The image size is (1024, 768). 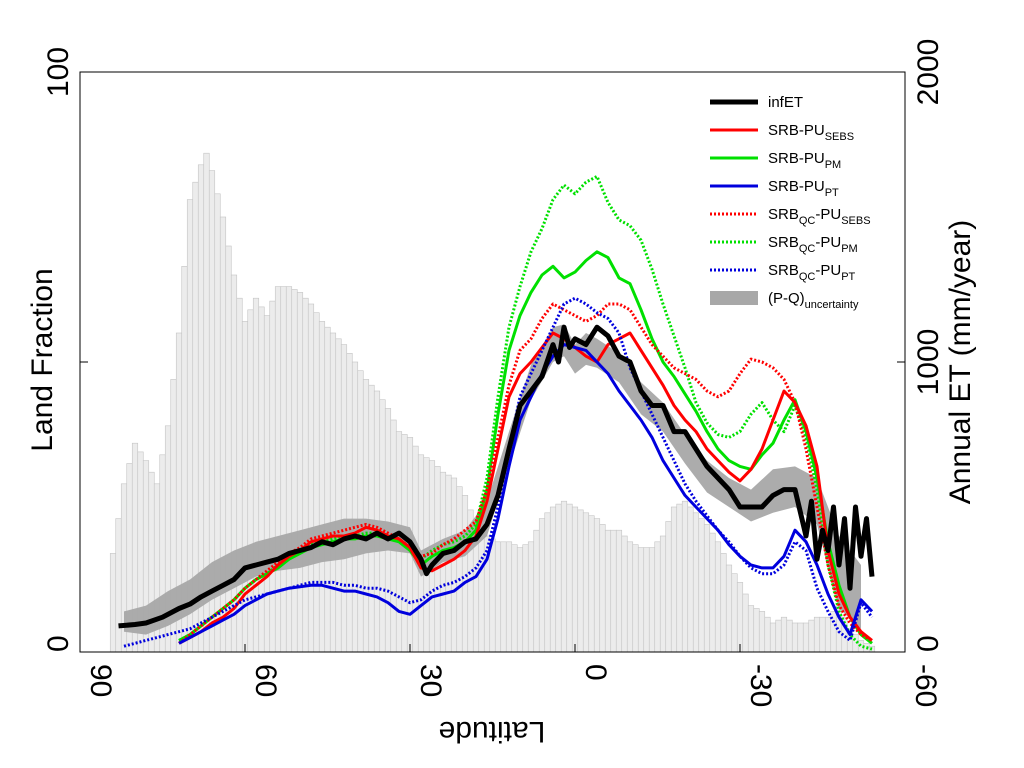 What do you see at coordinates (734, 298) in the screenshot?
I see `legend-swatch` at bounding box center [734, 298].